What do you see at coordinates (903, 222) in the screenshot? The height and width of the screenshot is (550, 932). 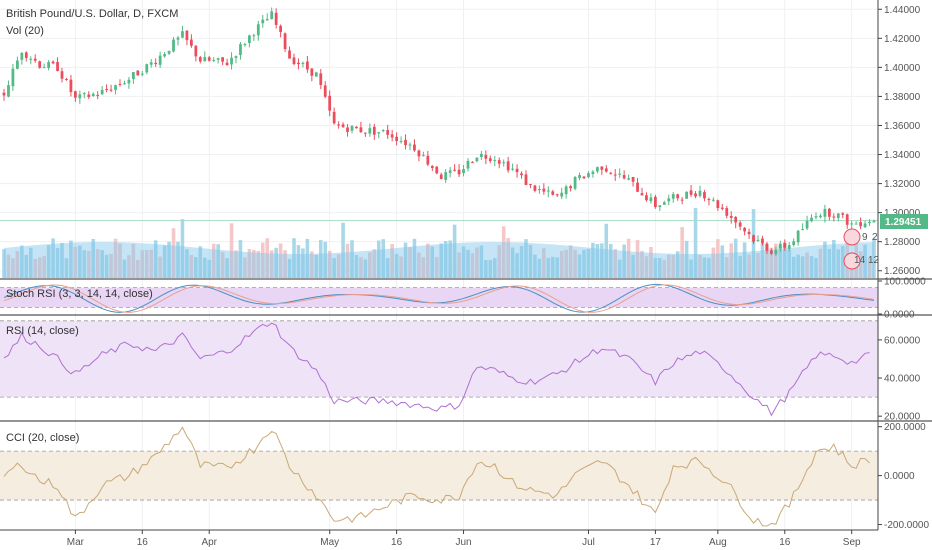 I see `current-price-value: 1.29451` at bounding box center [903, 222].